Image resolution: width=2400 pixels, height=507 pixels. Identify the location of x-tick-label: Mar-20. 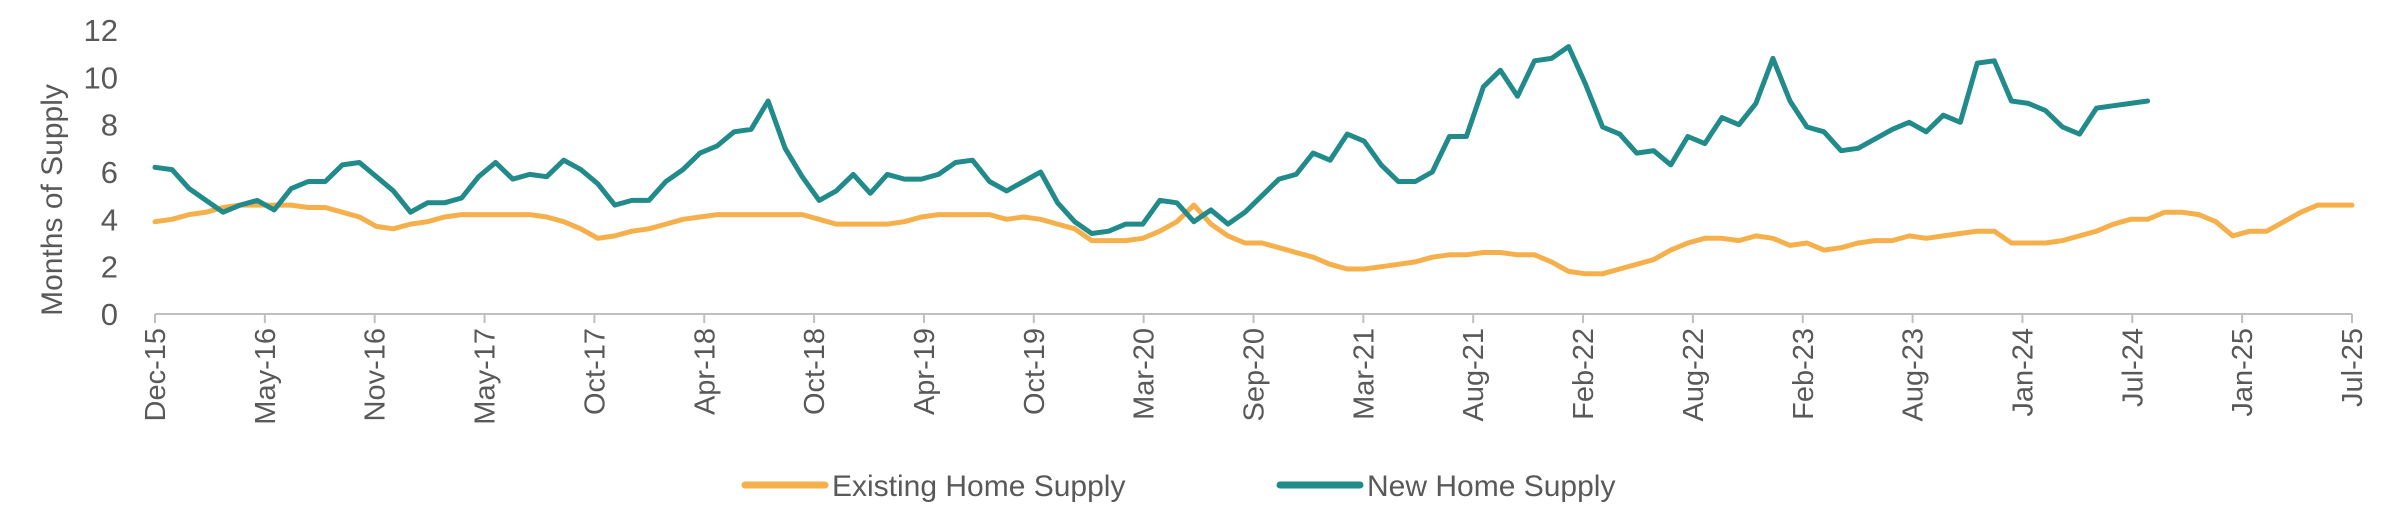
(1145, 374).